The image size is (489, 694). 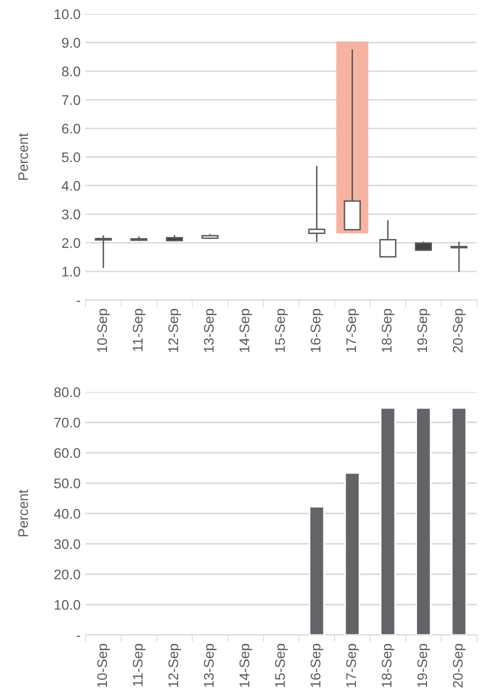 I want to click on y-tick-label: 7.0, so click(x=71, y=100).